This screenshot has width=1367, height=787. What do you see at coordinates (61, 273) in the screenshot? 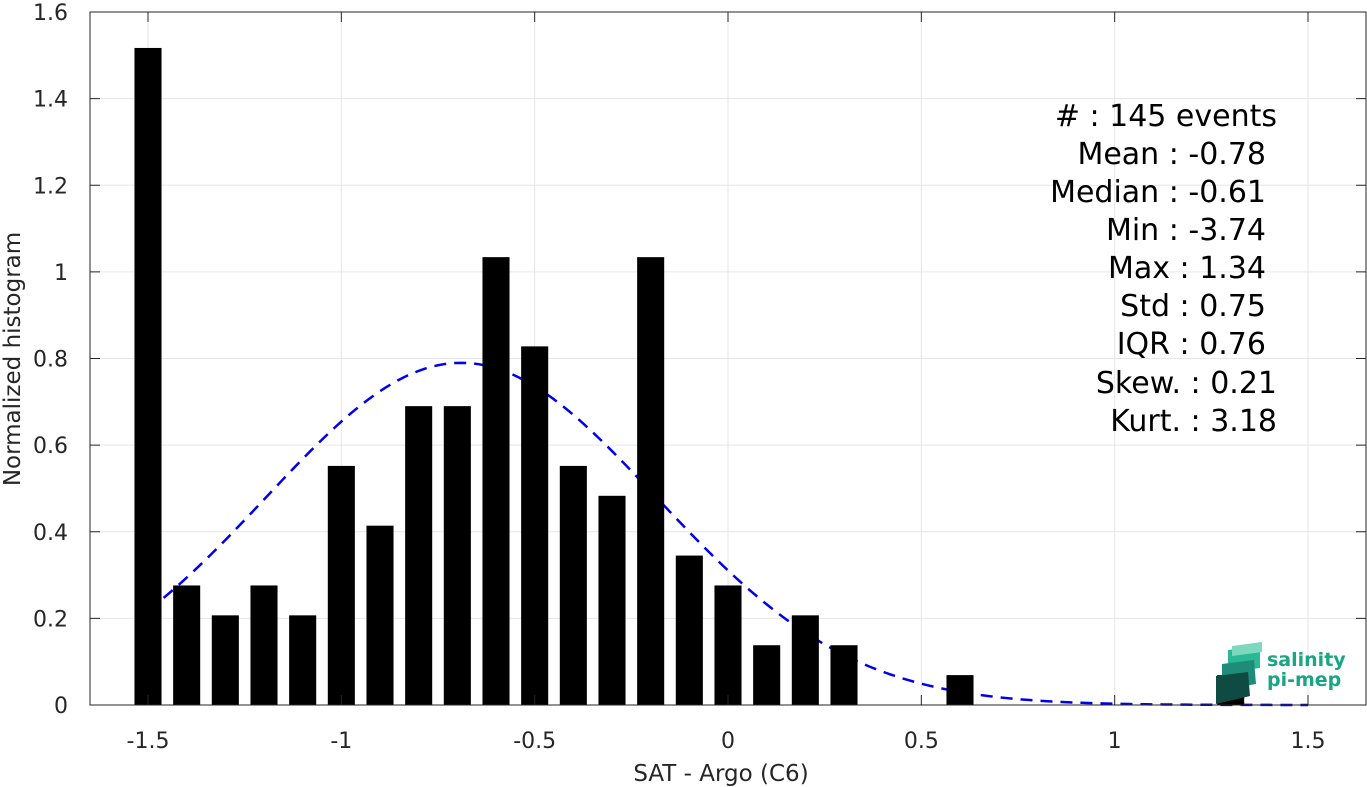
I see `y-tick-label: 1` at bounding box center [61, 273].